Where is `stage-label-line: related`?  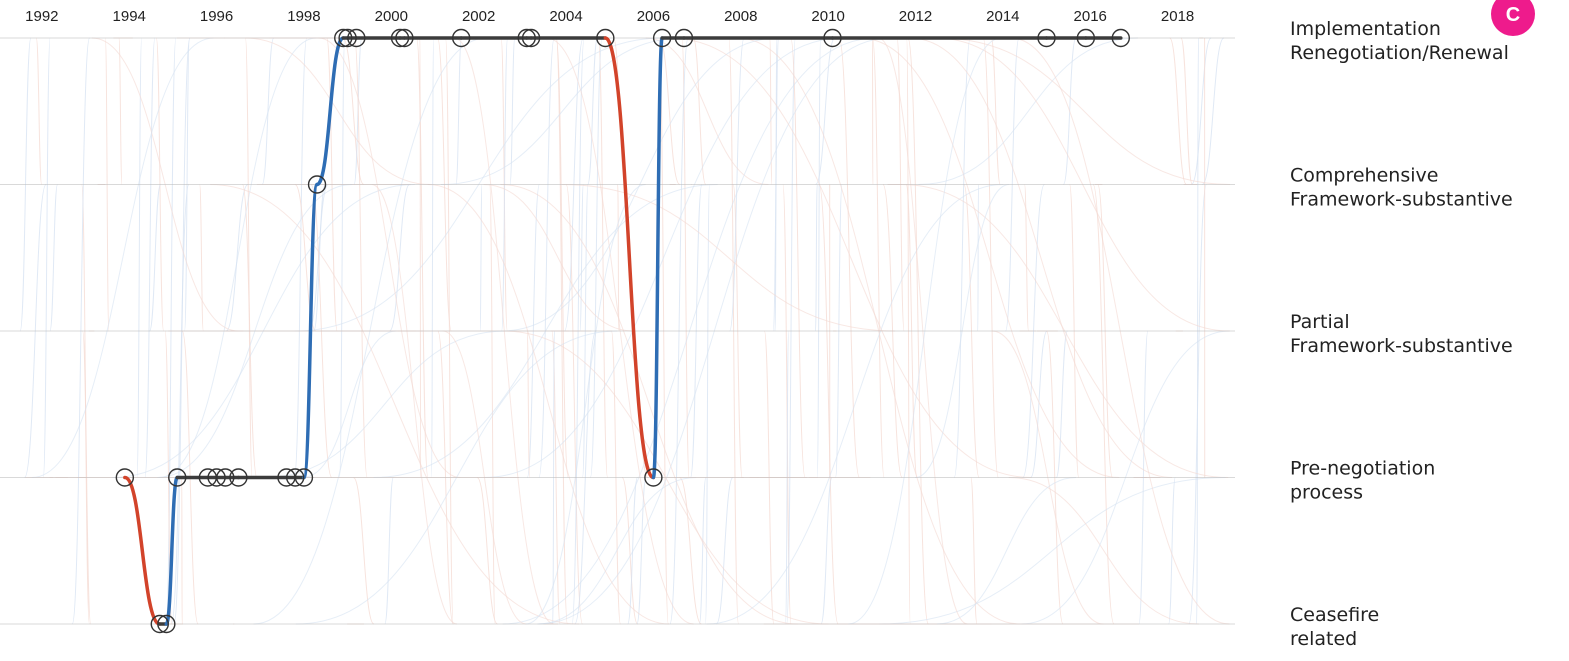 stage-label-line: related is located at coordinates (1323, 639).